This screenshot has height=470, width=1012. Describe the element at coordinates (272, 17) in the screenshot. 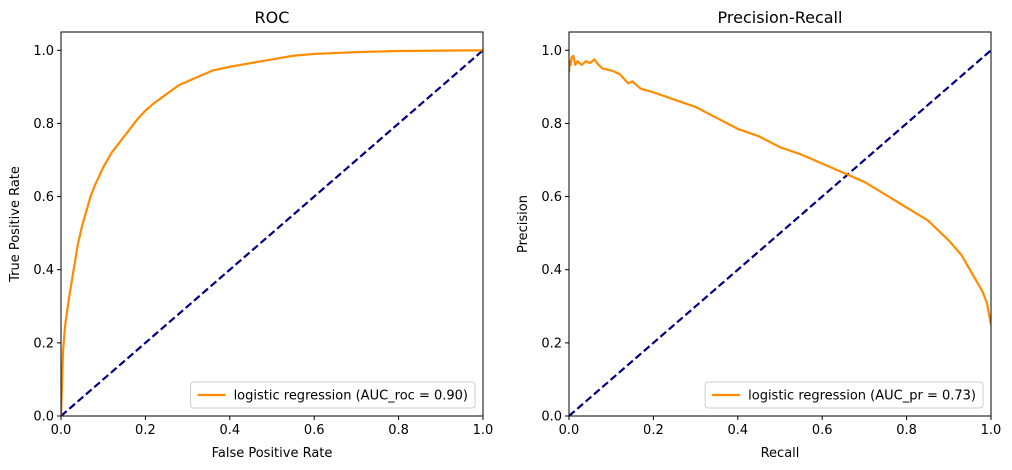

I see `chart-title: ROC` at that location.